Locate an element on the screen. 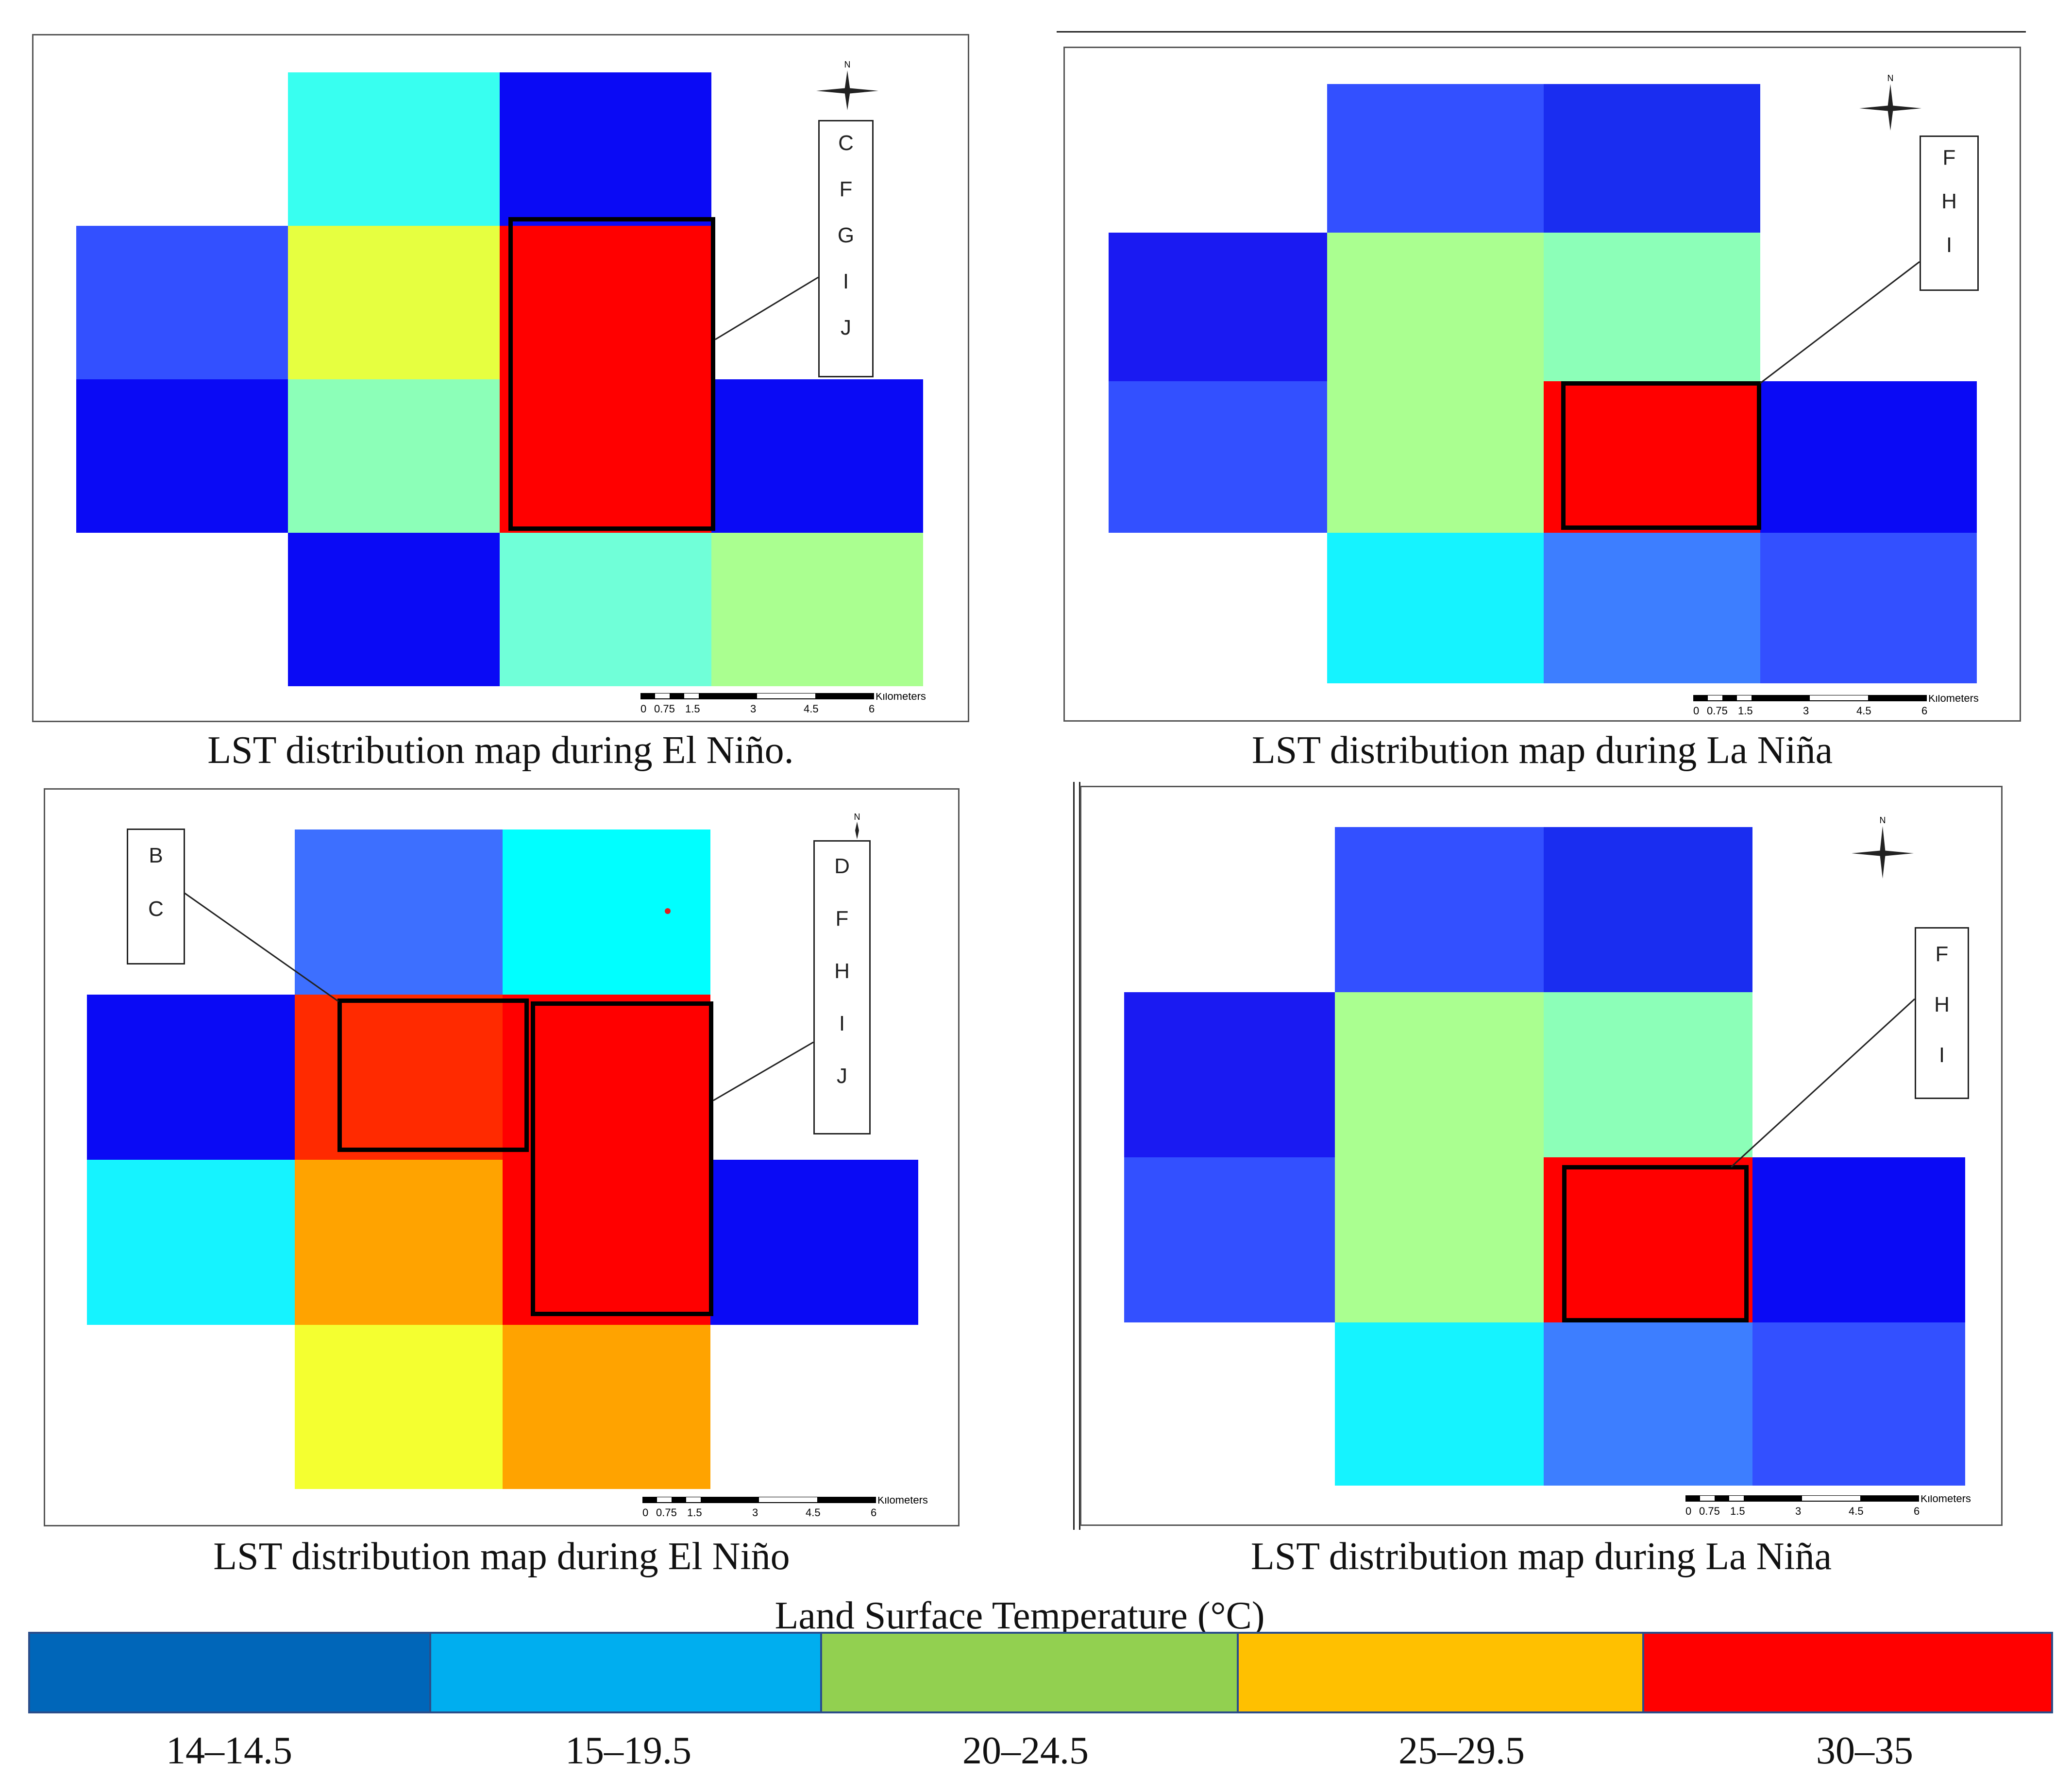  point-marker is located at coordinates (668, 911).